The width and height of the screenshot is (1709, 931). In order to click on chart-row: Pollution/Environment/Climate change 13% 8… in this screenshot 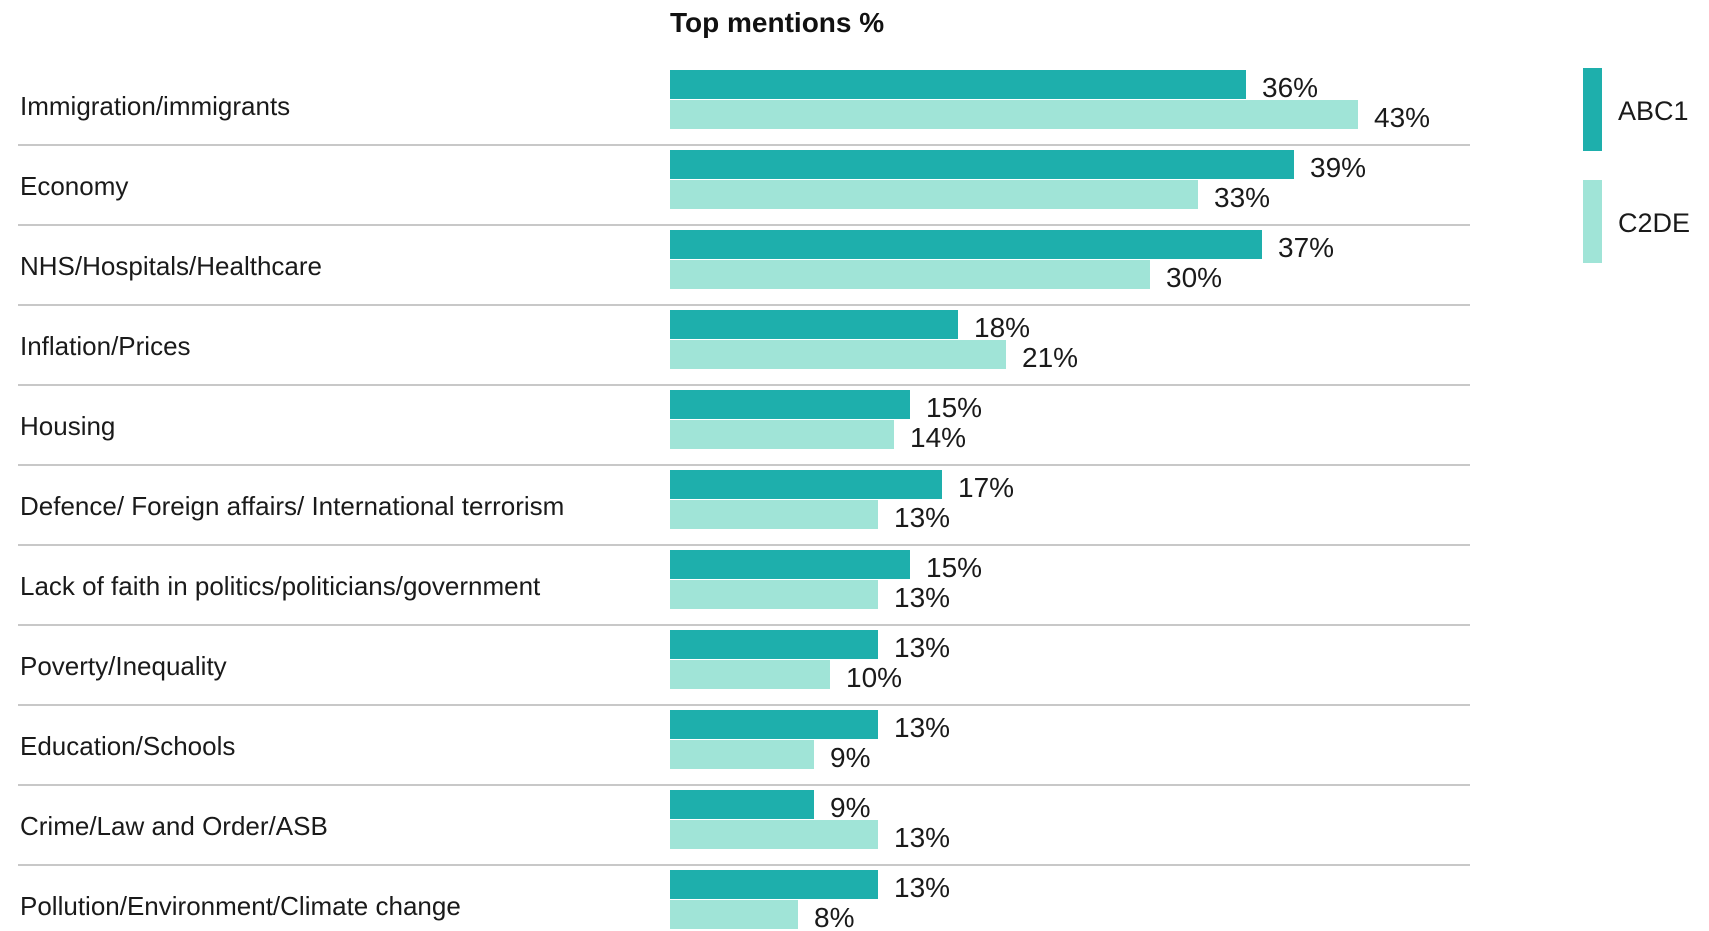, I will do `click(485, 900)`.